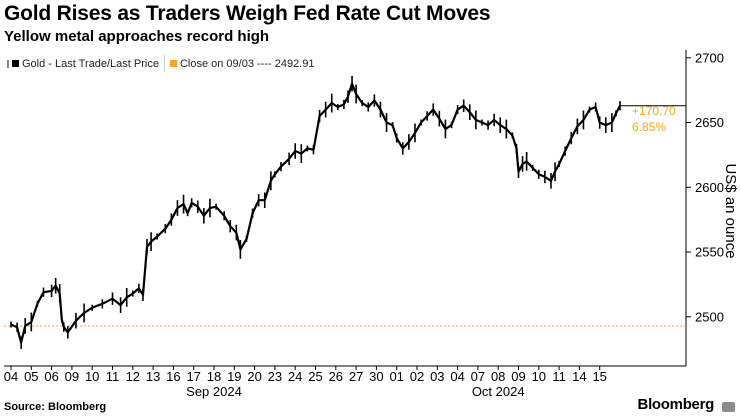 The width and height of the screenshot is (740, 416). I want to click on x-tick-label: 14, so click(579, 376).